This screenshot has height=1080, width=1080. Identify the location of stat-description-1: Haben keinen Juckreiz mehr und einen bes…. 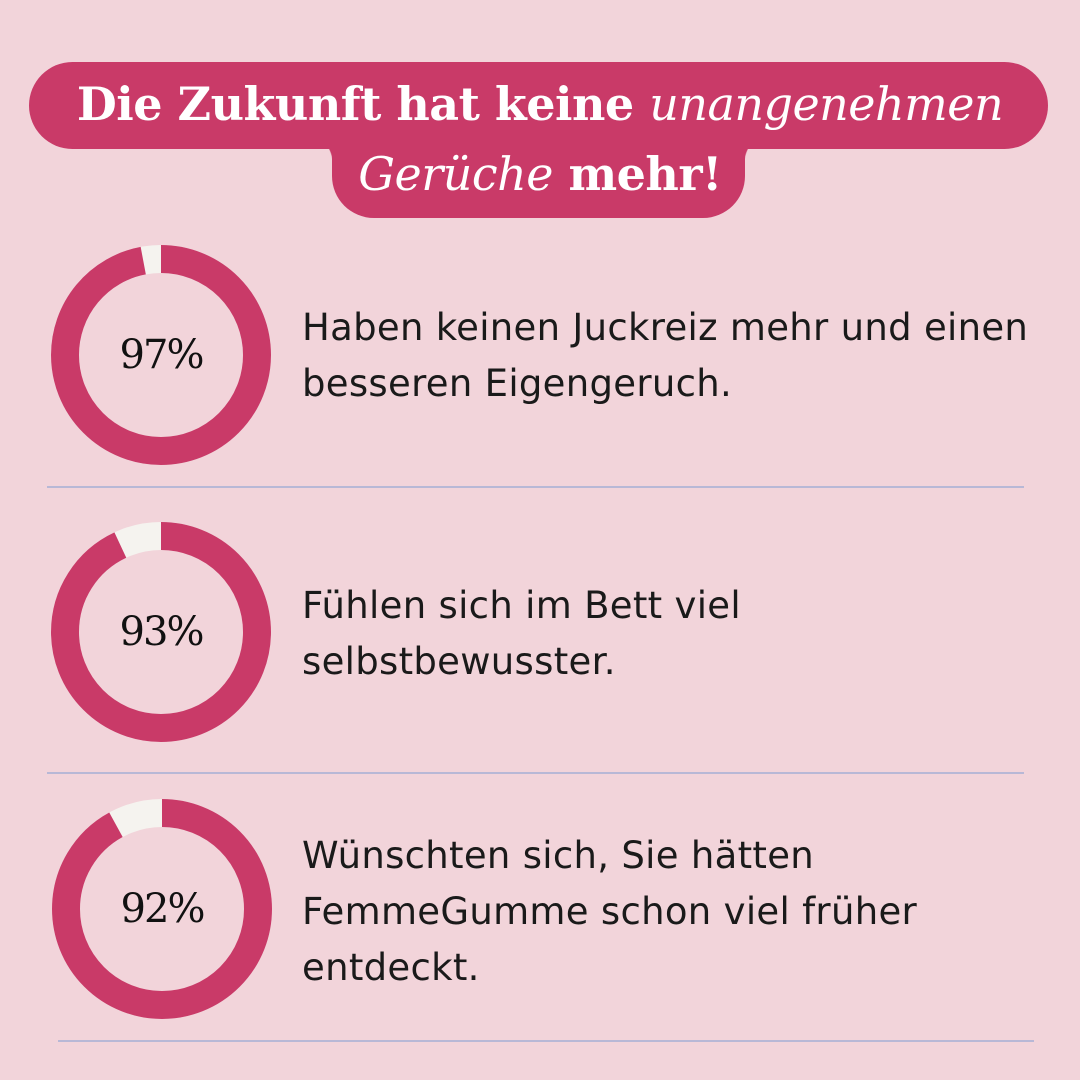
(665, 355).